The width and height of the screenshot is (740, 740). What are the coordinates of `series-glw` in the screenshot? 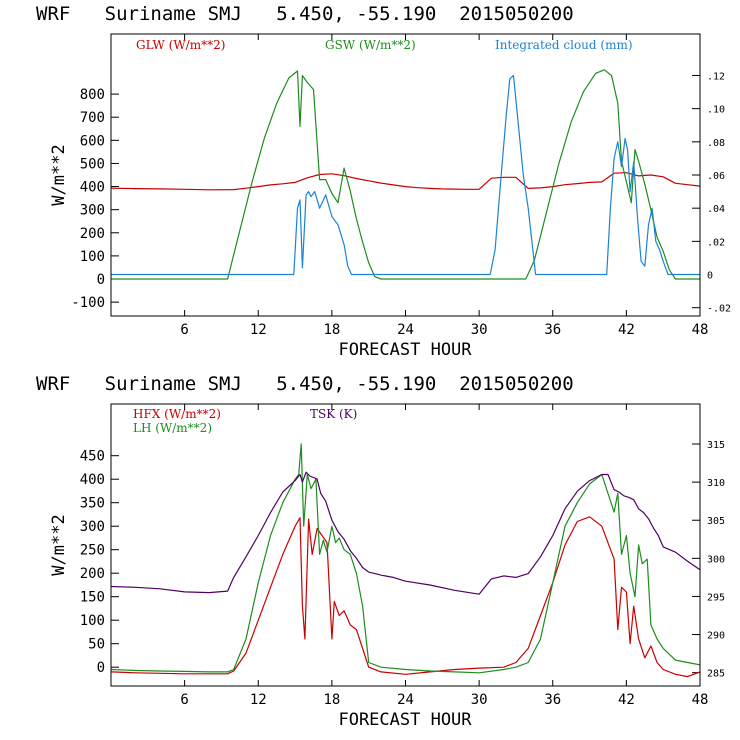 It's located at (405, 181).